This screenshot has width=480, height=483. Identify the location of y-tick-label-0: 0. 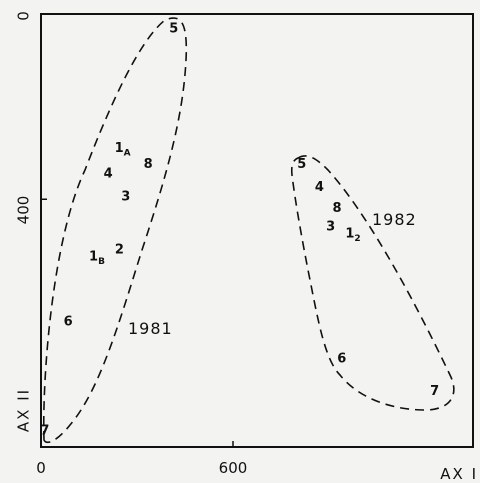
(24, 16).